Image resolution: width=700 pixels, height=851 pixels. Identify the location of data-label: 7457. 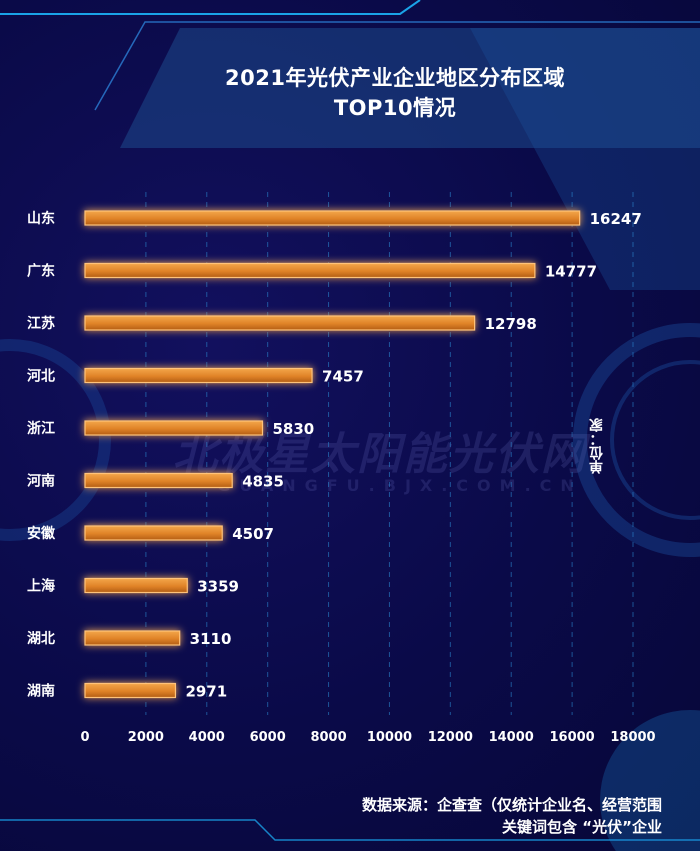
(343, 377).